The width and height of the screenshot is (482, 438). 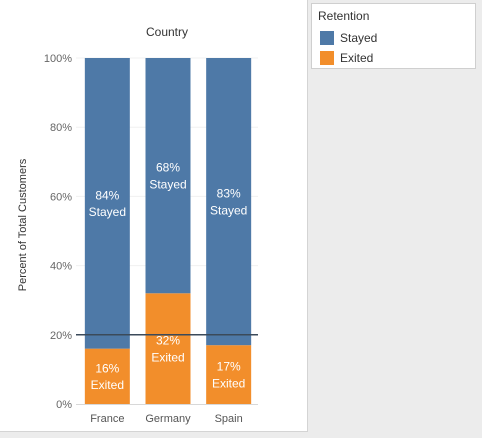 I want to click on legend-label-exited: Exited, so click(x=357, y=58).